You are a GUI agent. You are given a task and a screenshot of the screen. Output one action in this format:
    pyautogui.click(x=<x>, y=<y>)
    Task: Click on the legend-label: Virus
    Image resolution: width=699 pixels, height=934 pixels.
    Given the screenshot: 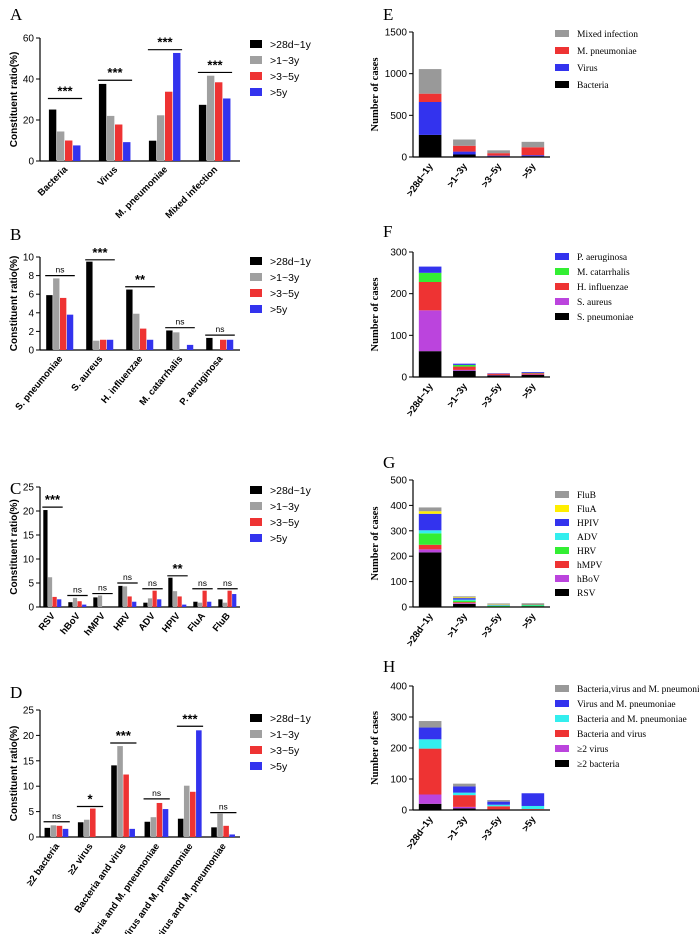 What is the action you would take?
    pyautogui.click(x=587, y=69)
    